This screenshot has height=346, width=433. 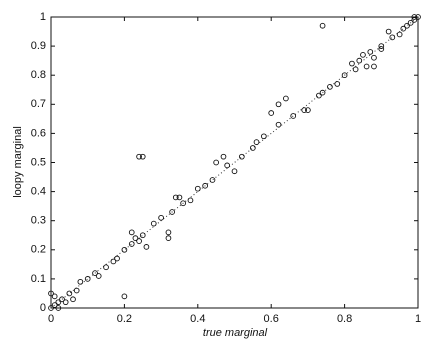 I want to click on x-tick-label: 0.4, so click(x=197, y=319).